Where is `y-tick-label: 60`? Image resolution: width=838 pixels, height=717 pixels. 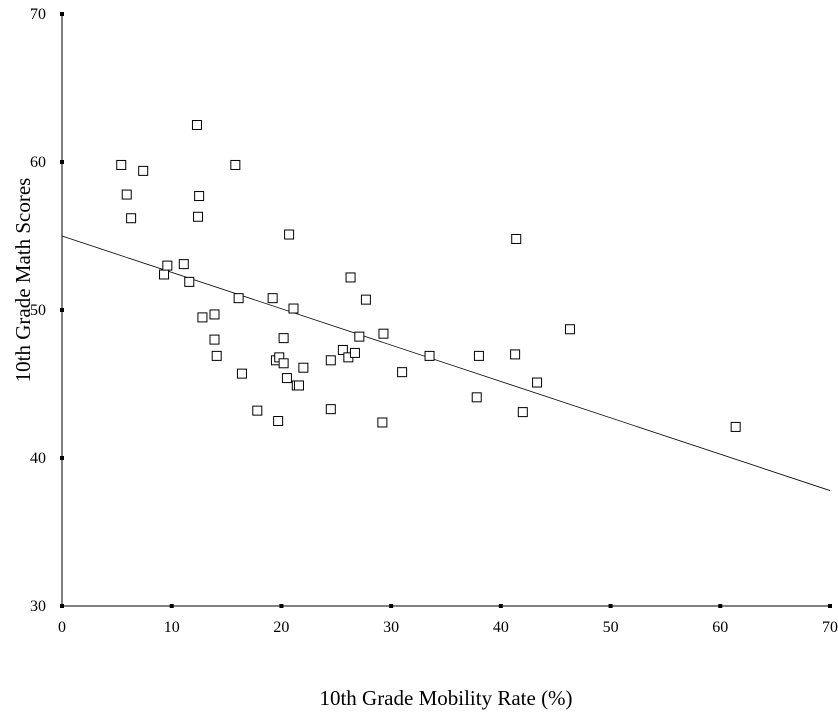
y-tick-label: 60 is located at coordinates (38, 162).